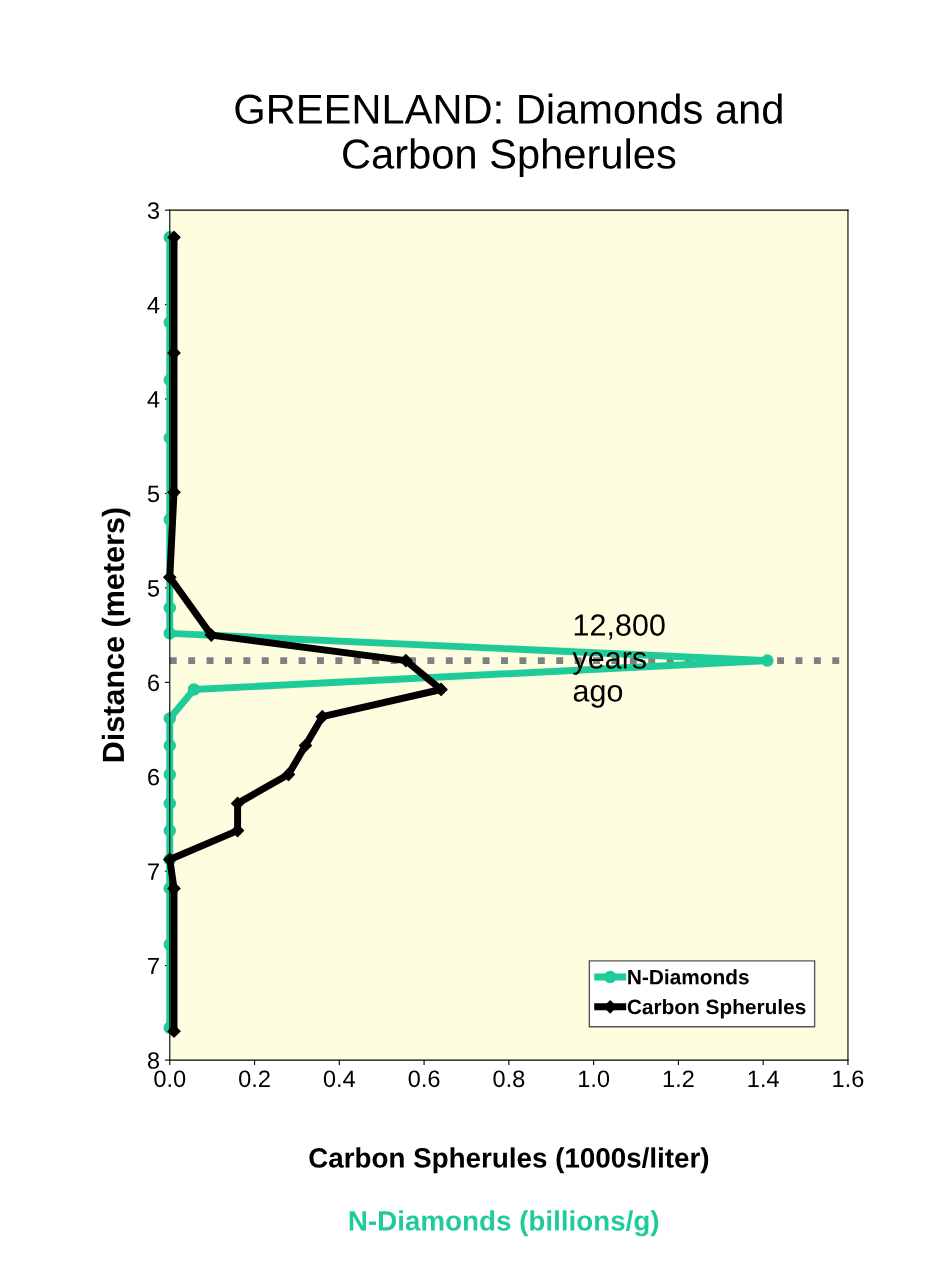 This screenshot has height=1262, width=938. What do you see at coordinates (848, 1079) in the screenshot?
I see `x-tick-label: 1.6` at bounding box center [848, 1079].